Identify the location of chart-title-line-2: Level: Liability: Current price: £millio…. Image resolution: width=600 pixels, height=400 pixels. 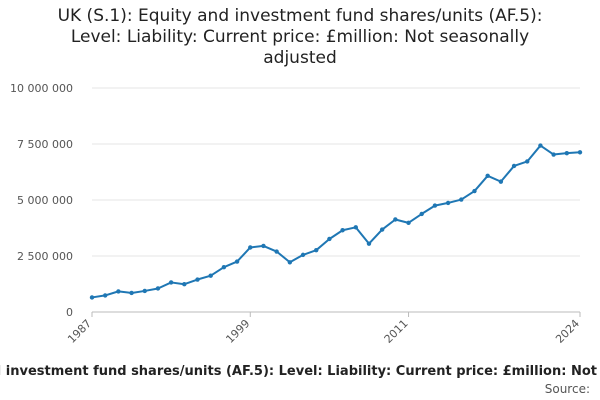
(300, 37).